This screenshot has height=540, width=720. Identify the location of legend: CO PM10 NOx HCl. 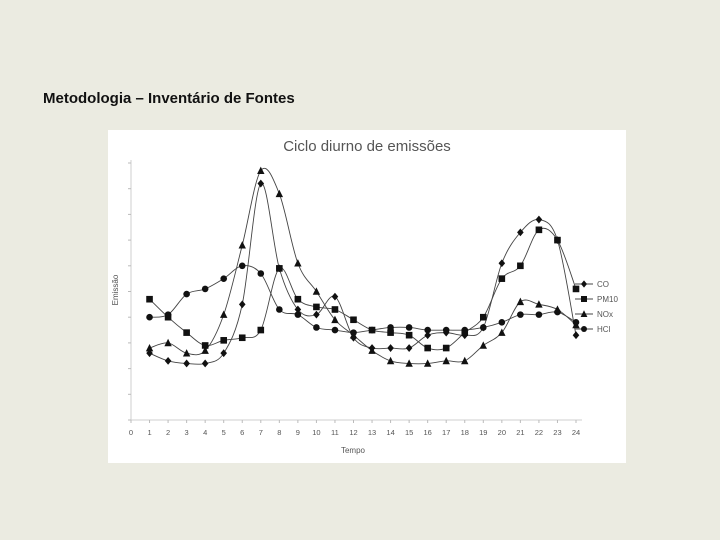
(596, 307).